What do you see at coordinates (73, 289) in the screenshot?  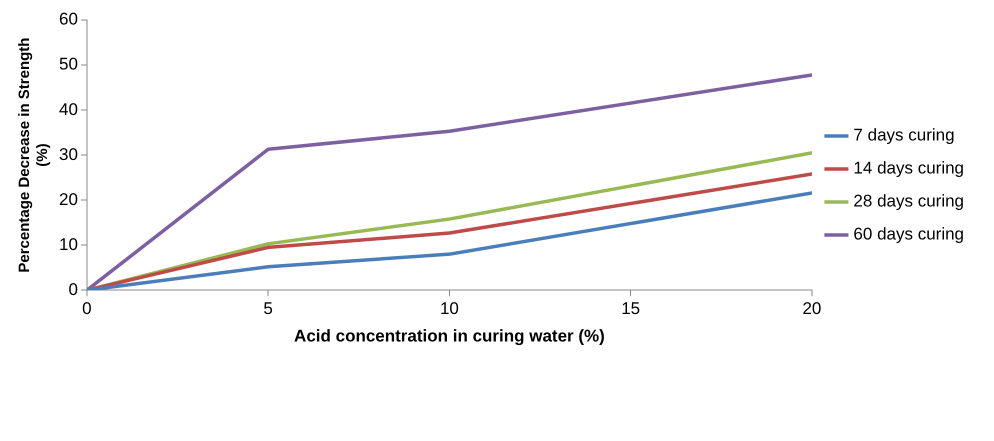 I see `y-tick-label: 0` at bounding box center [73, 289].